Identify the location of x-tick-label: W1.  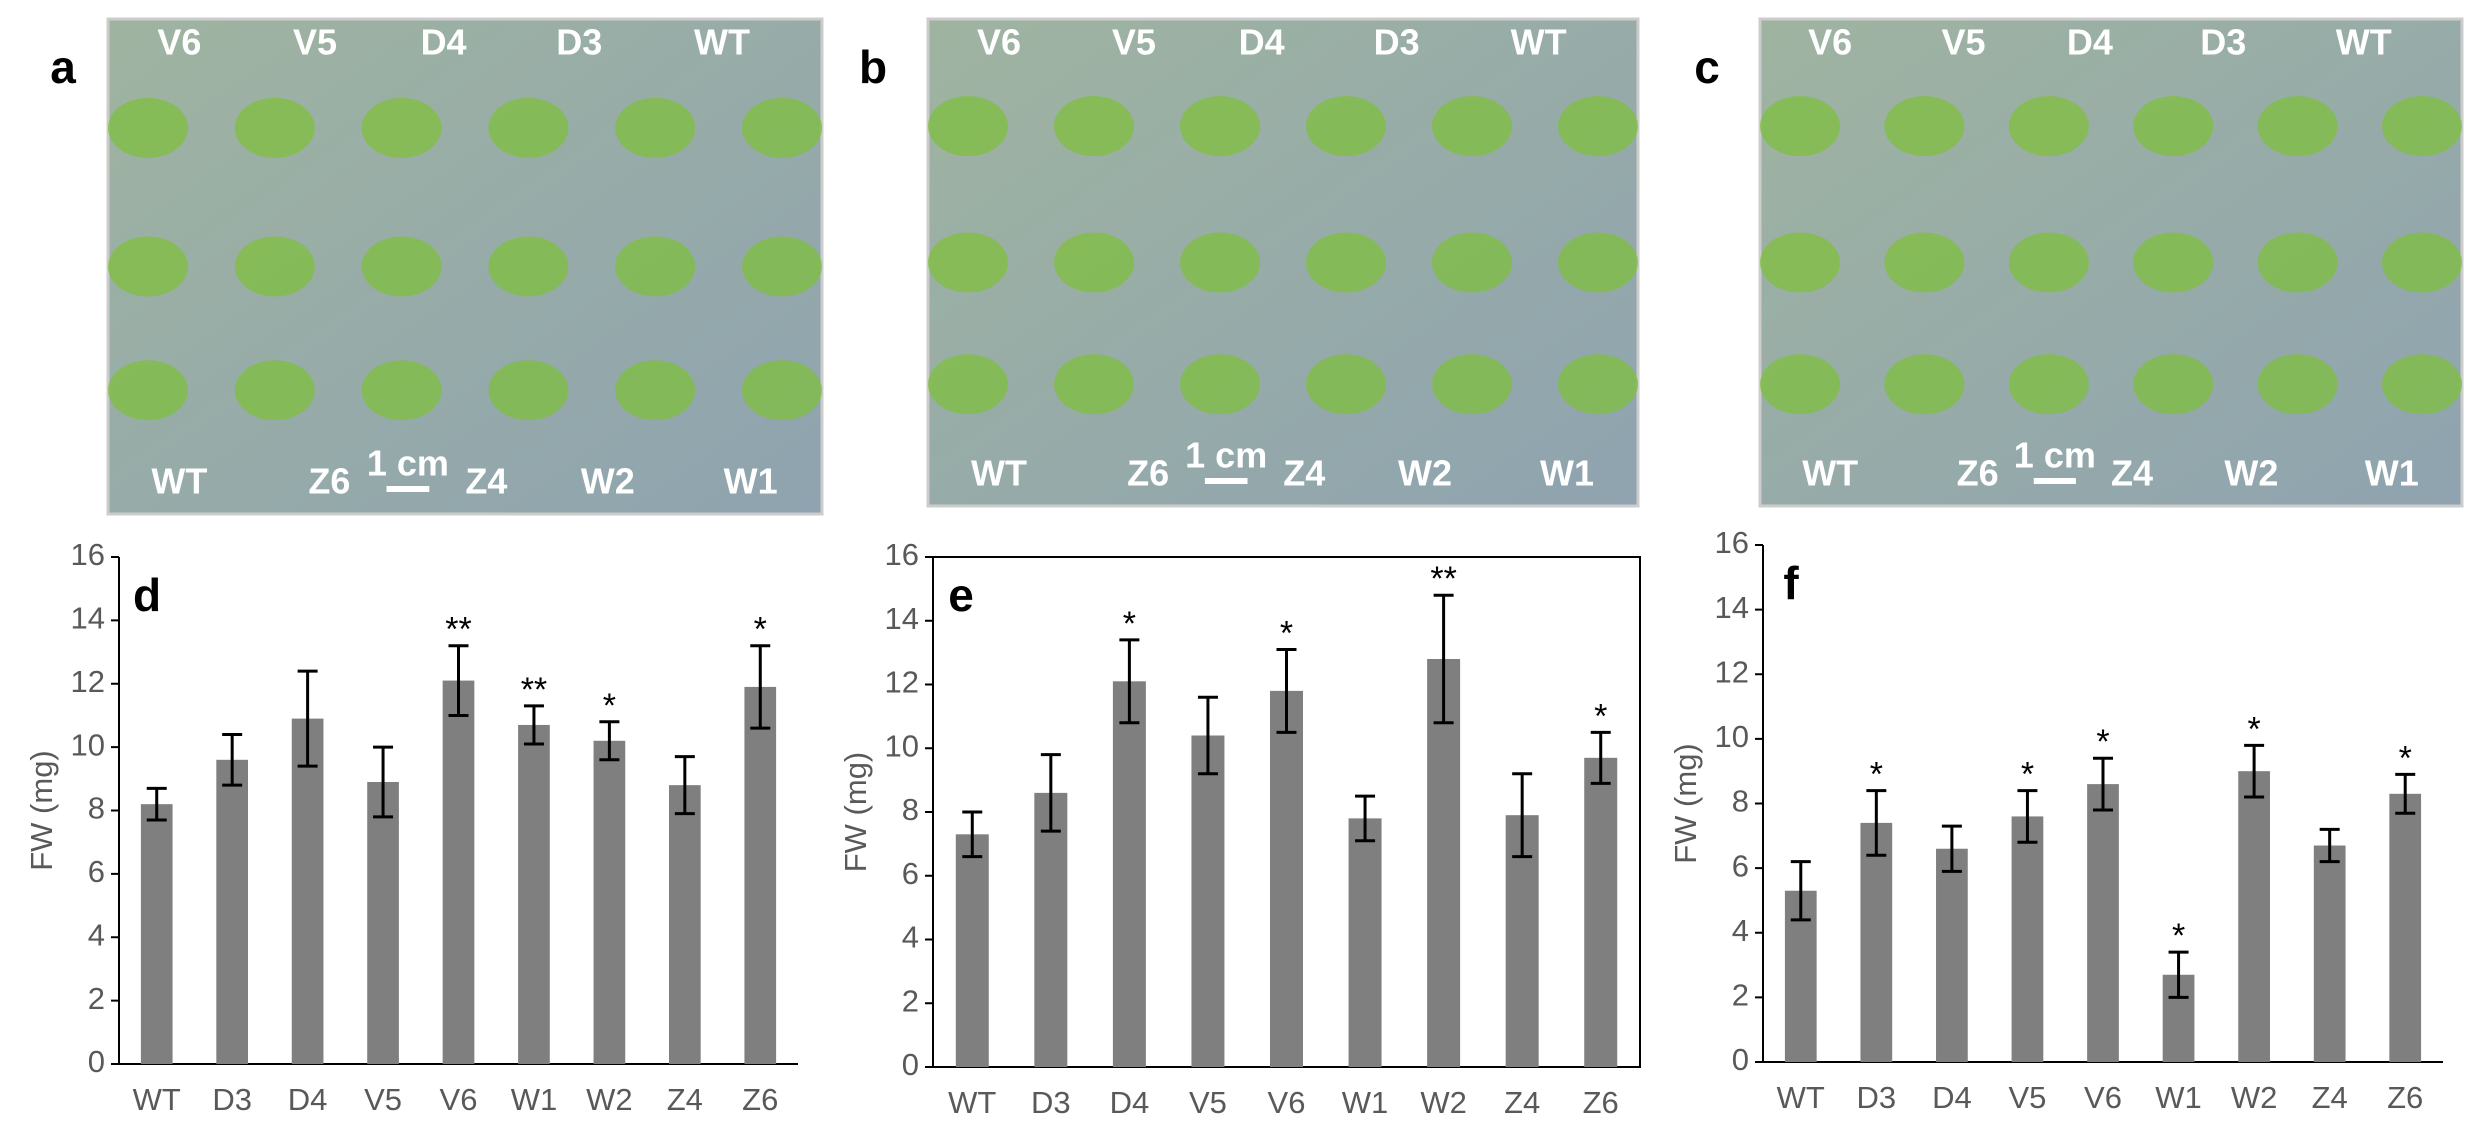
(2178, 1097).